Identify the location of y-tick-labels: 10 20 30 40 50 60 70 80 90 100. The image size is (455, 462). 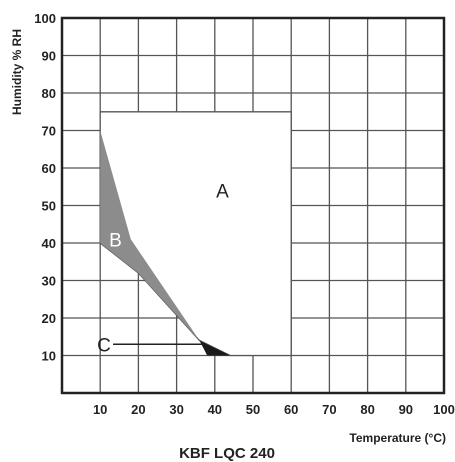
(45, 187).